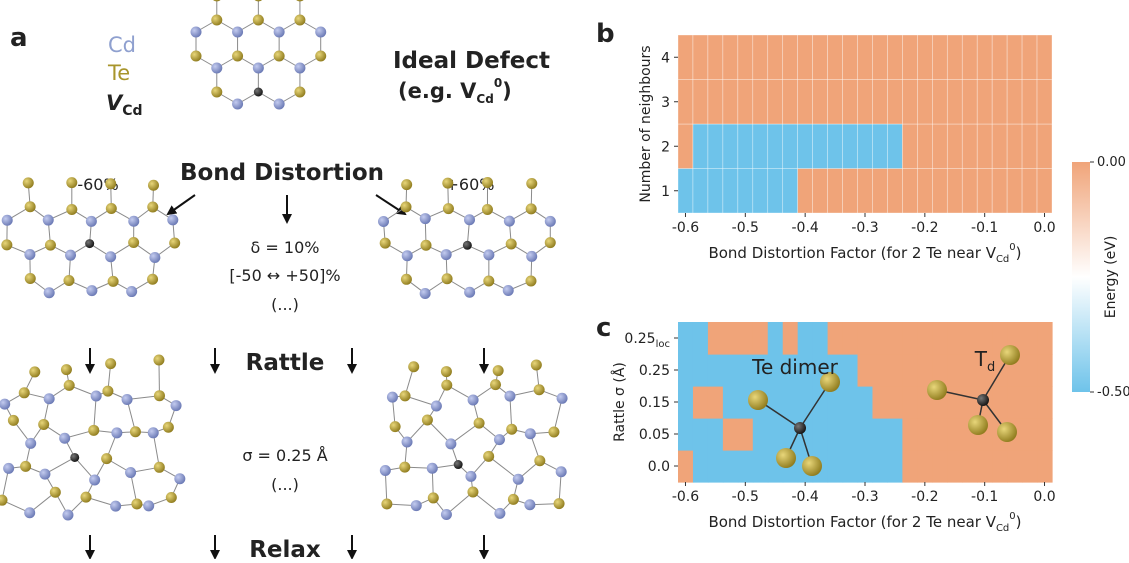 This screenshot has width=1129, height=563. I want to click on y-tick-label: 0.05, so click(654, 435).